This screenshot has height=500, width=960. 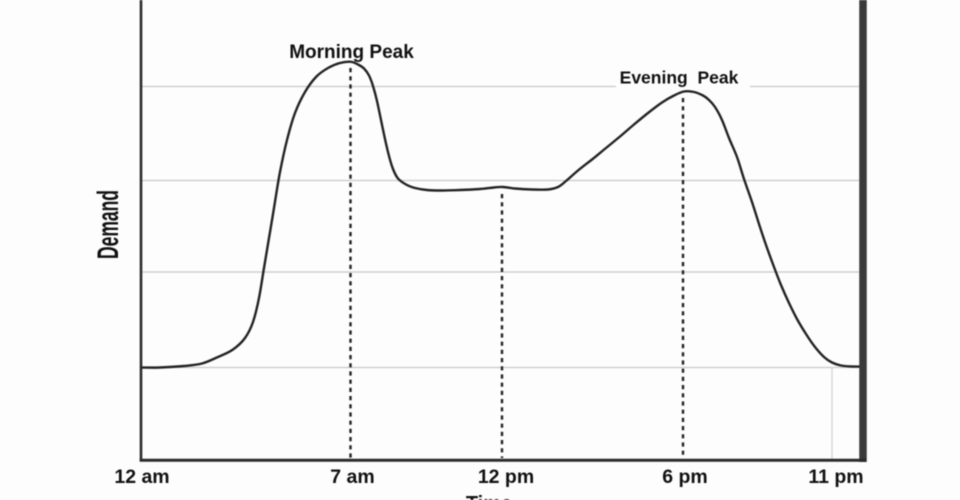 What do you see at coordinates (489, 496) in the screenshot?
I see `svg-text: Time` at bounding box center [489, 496].